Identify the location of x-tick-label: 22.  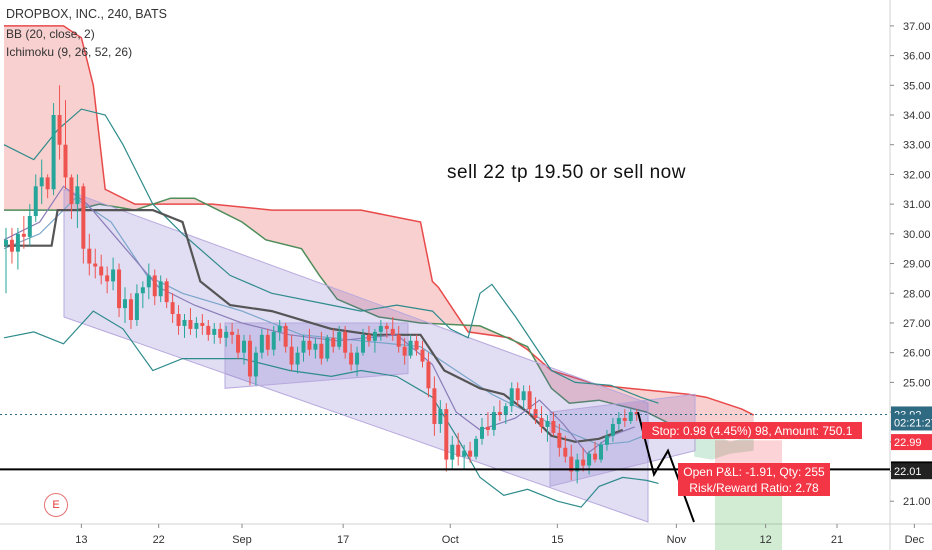
(159, 540).